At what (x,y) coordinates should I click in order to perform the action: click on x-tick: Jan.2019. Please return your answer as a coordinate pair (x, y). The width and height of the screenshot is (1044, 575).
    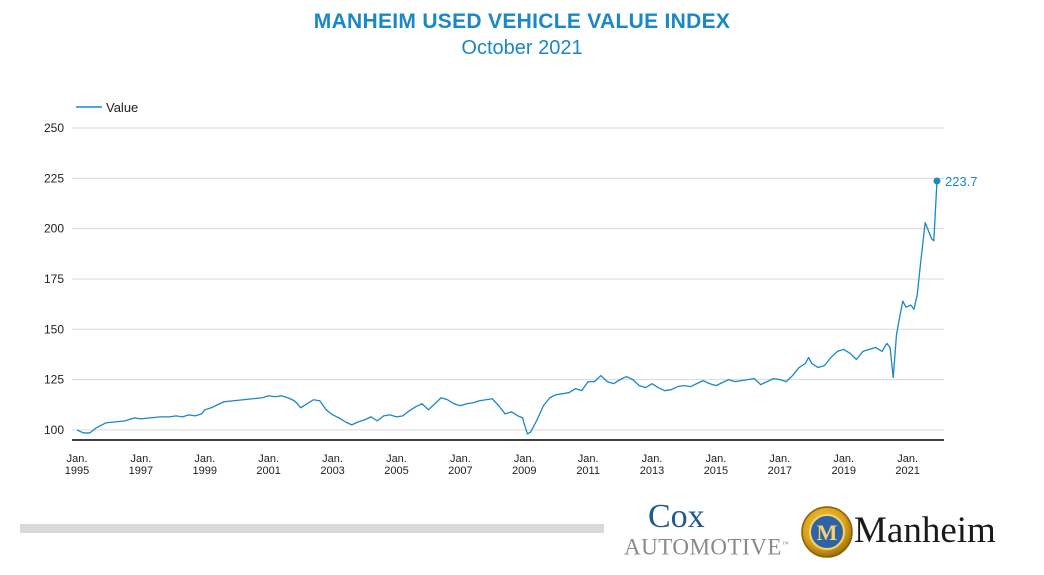
    Looking at the image, I should click on (843, 465).